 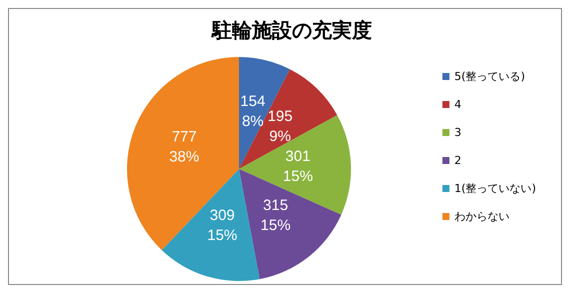 What do you see at coordinates (490, 76) in the screenshot?
I see `legend-label: 5(整っている)` at bounding box center [490, 76].